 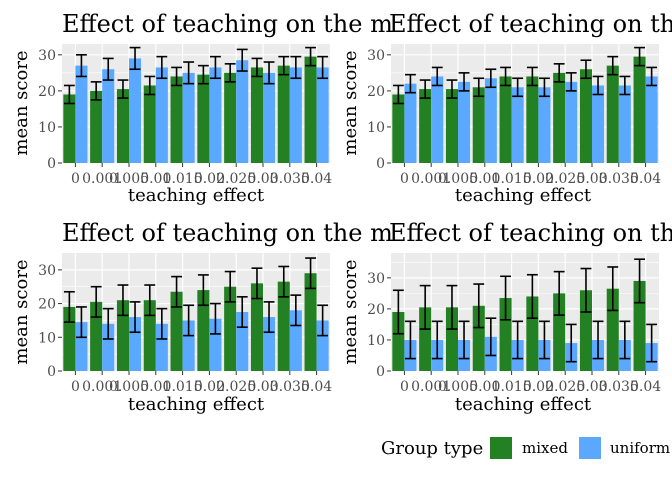 What do you see at coordinates (230, 286) in the screenshot?
I see `error-bar-mixed-0.025` at bounding box center [230, 286].